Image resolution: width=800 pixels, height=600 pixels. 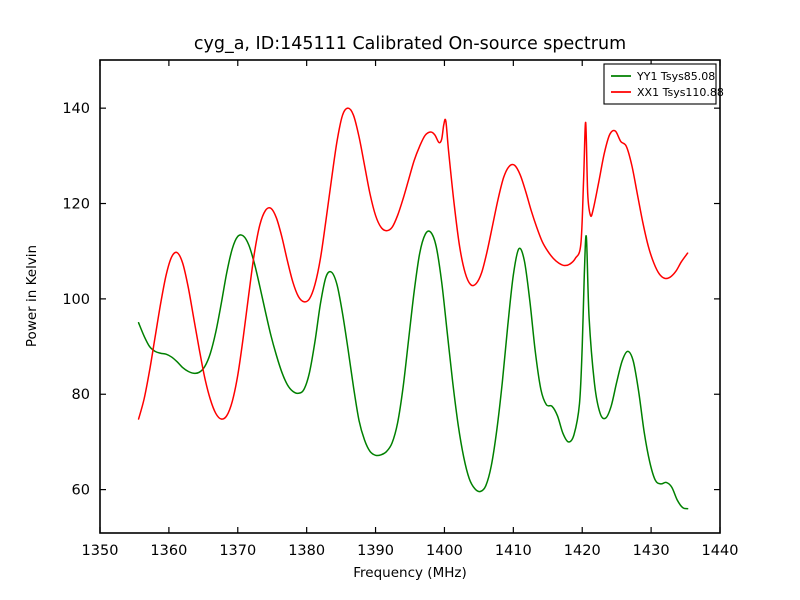 What do you see at coordinates (100, 551) in the screenshot?
I see `x-tick-label: 1350` at bounding box center [100, 551].